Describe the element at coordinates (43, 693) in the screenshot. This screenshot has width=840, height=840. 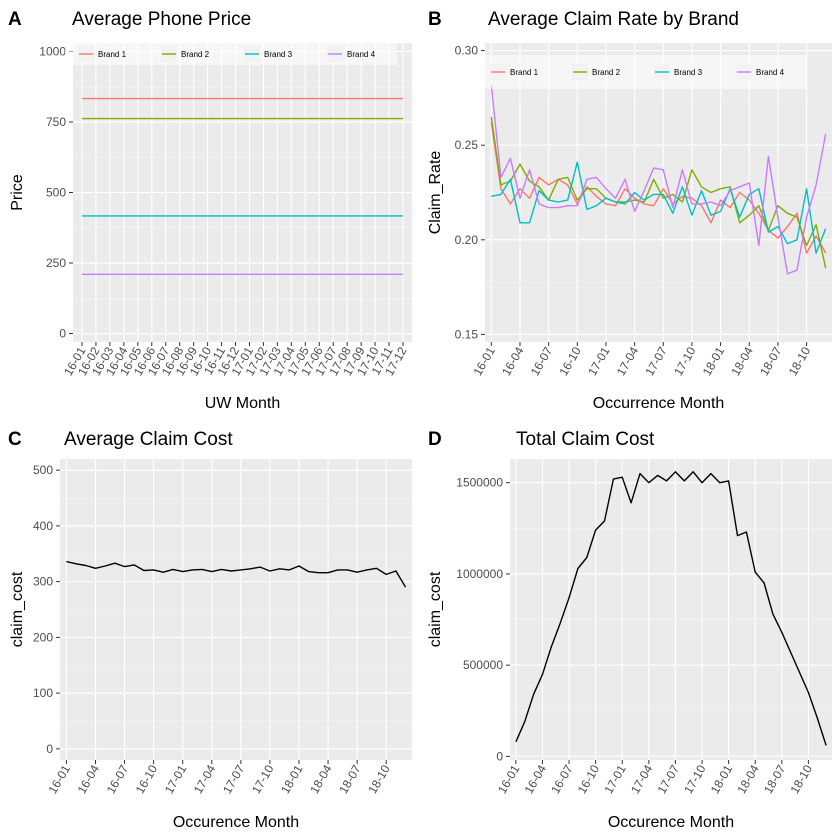
I see `y-tick-label: 100` at that location.